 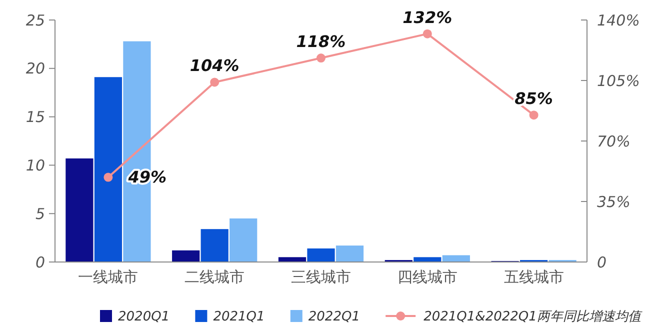 I want to click on y2-tick-label: 105%, so click(x=618, y=81).